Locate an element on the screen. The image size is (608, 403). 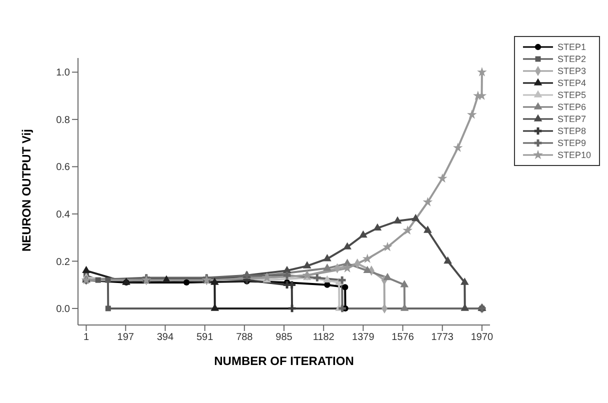
y-tick-label: 0.8 is located at coordinates (63, 120).